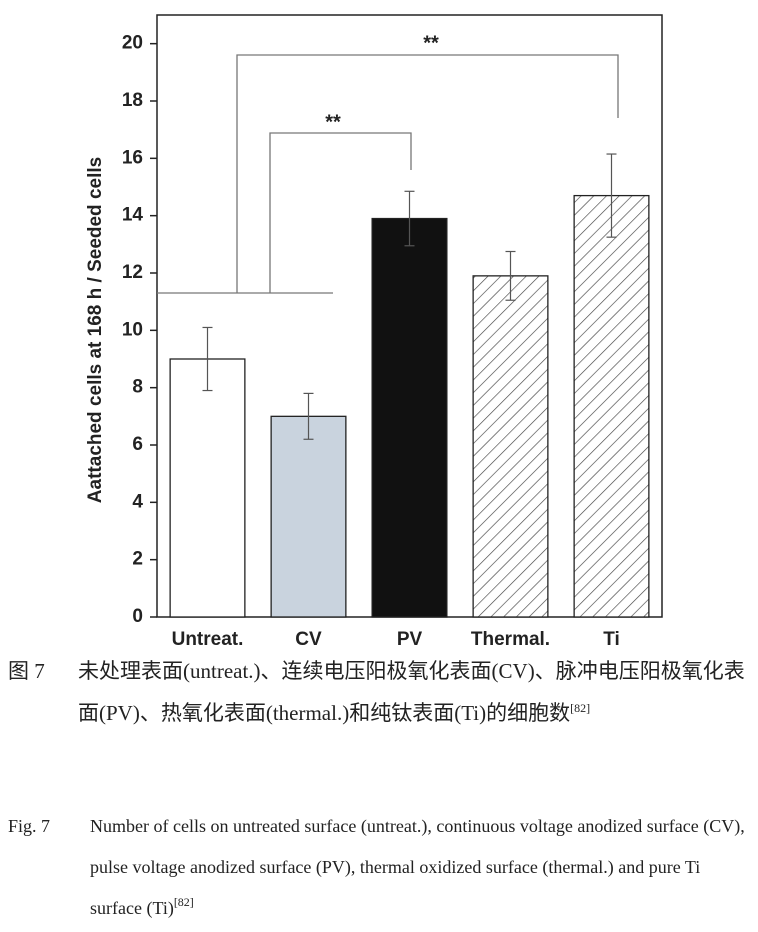  What do you see at coordinates (132, 329) in the screenshot?
I see `y-tick-label: 10` at bounding box center [132, 329].